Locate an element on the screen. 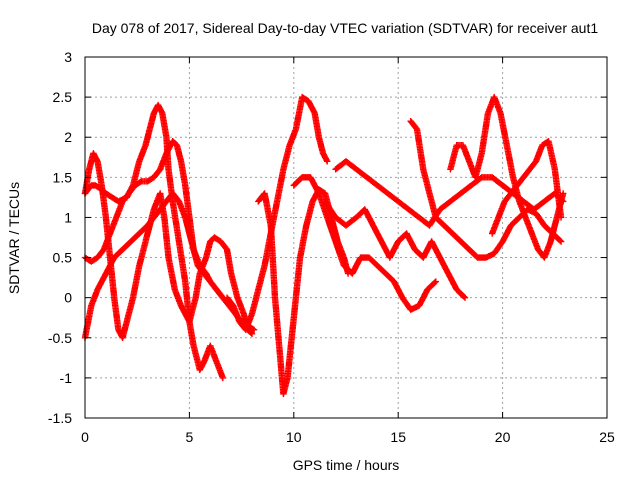 The width and height of the screenshot is (640, 480). y-tick-label: 1.5 is located at coordinates (63, 177).